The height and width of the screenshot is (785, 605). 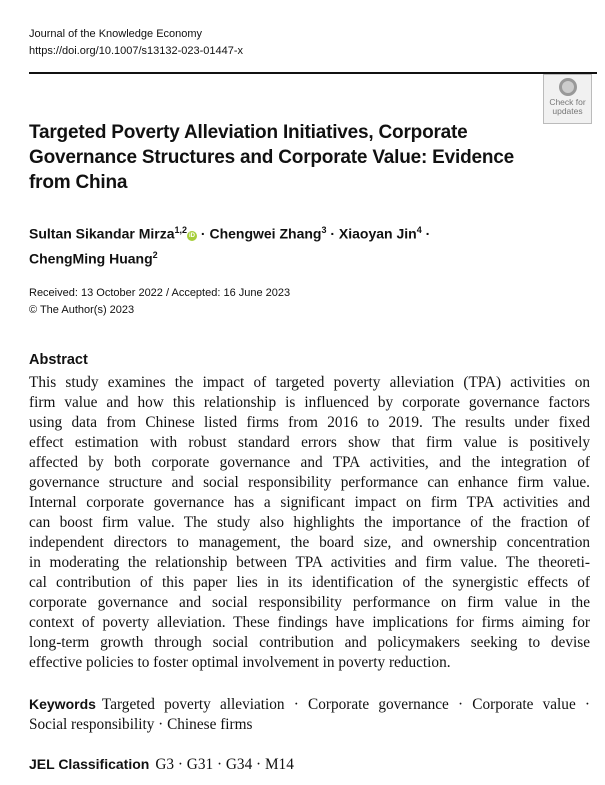 What do you see at coordinates (567, 102) in the screenshot?
I see `badge-text: Check for` at bounding box center [567, 102].